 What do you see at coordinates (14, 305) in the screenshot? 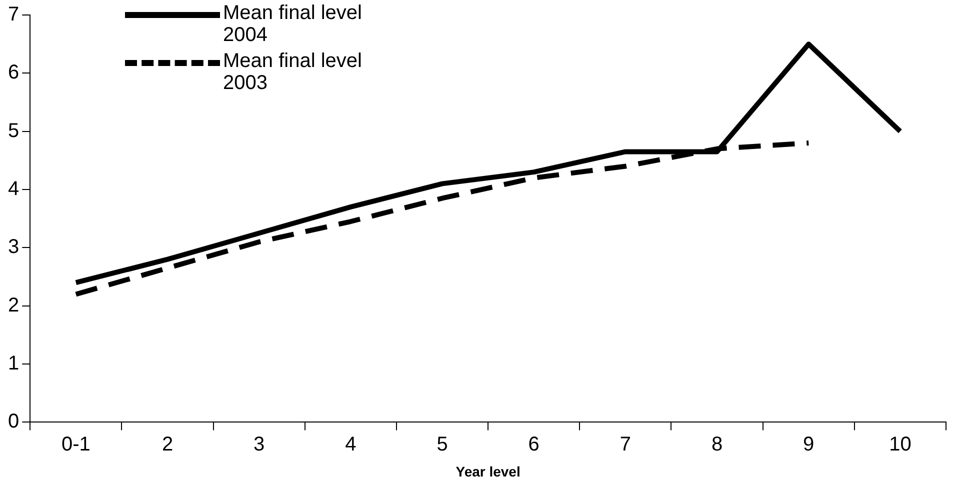
I see `y-tick-label: 2` at bounding box center [14, 305].